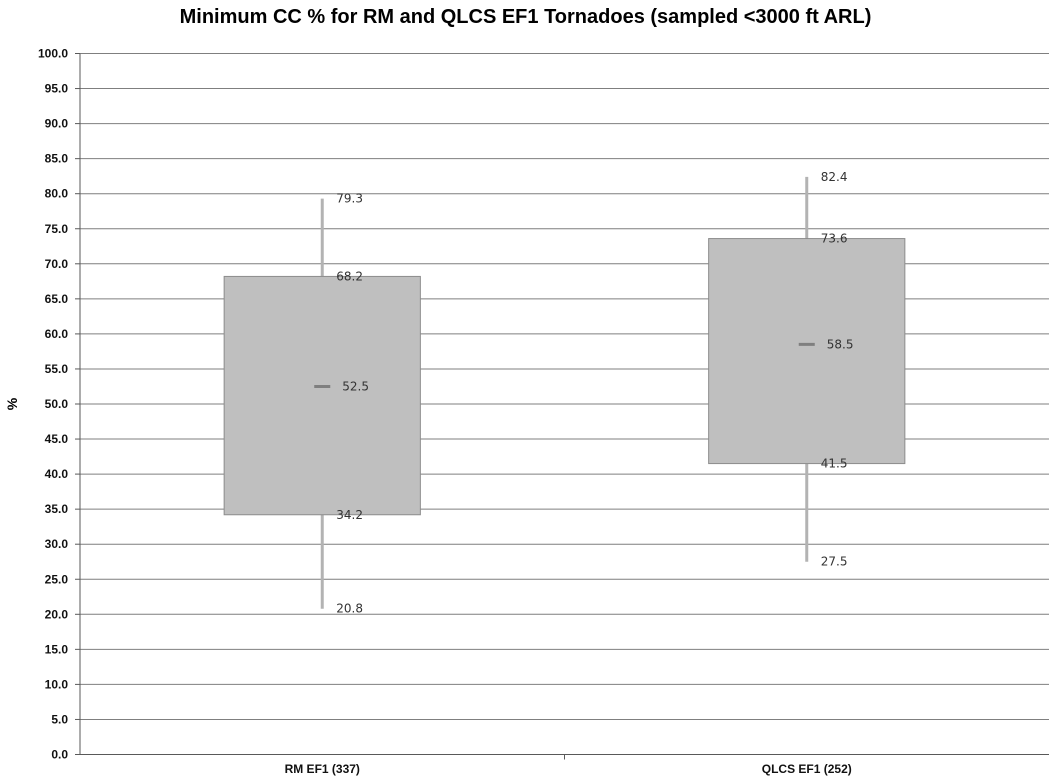  What do you see at coordinates (57, 509) in the screenshot?
I see `y-tick-label: 35.0` at bounding box center [57, 509].